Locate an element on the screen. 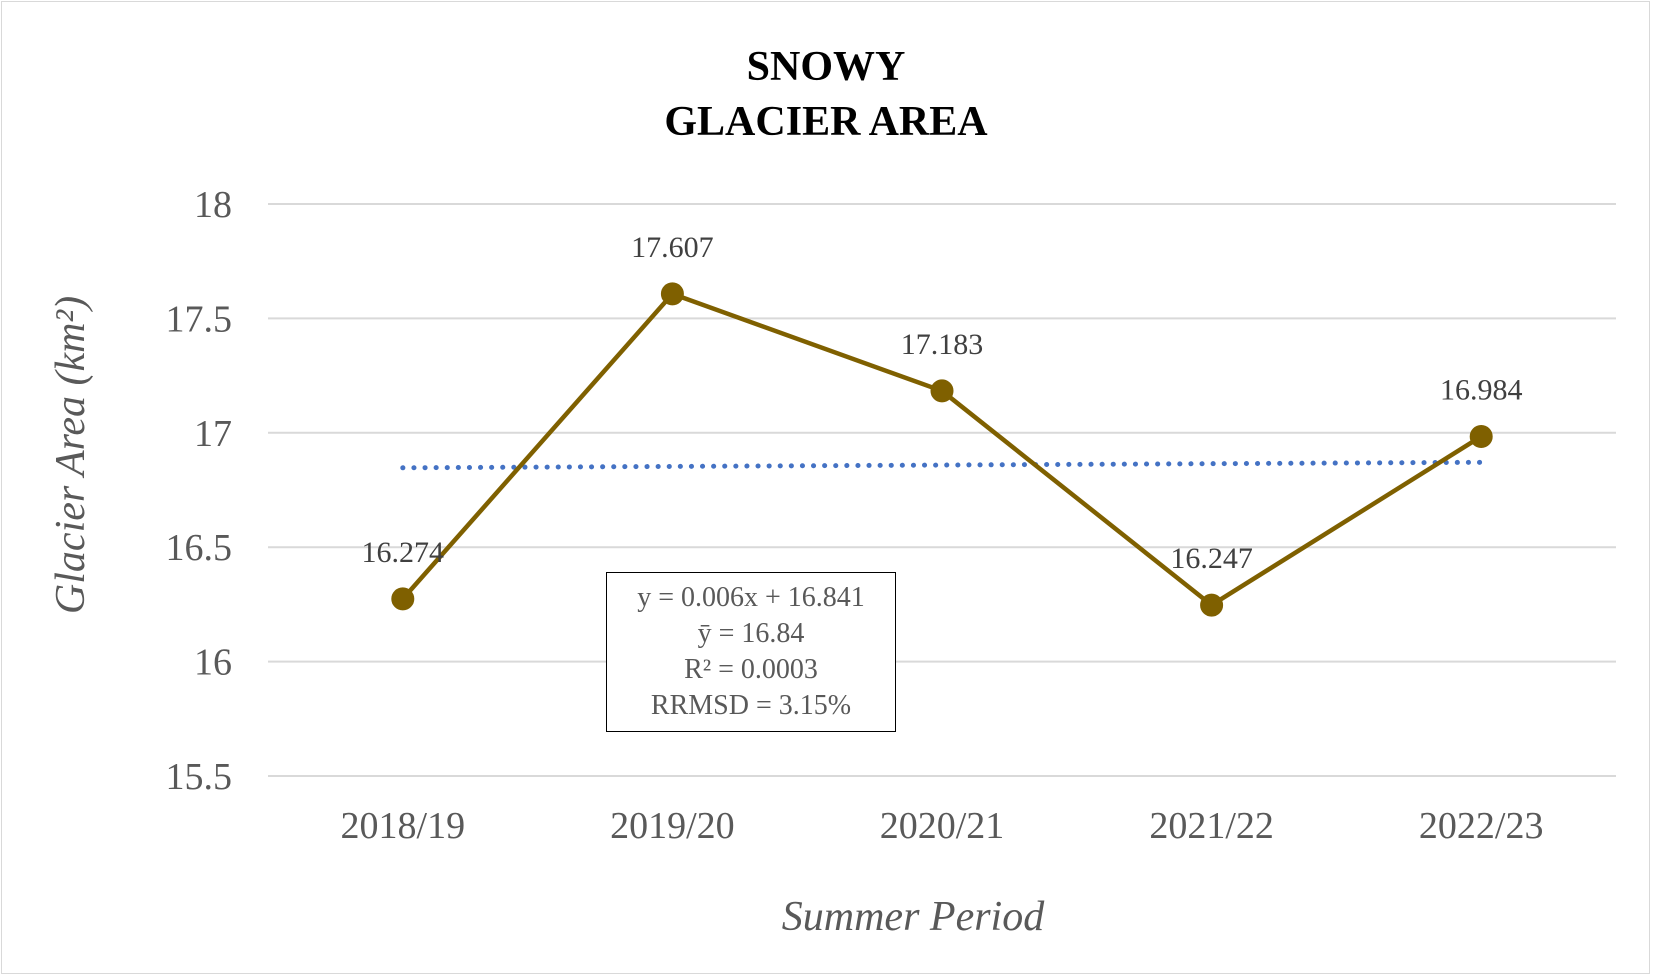 The width and height of the screenshot is (1653, 977). mean-value: ȳ = 16.84 is located at coordinates (751, 633).